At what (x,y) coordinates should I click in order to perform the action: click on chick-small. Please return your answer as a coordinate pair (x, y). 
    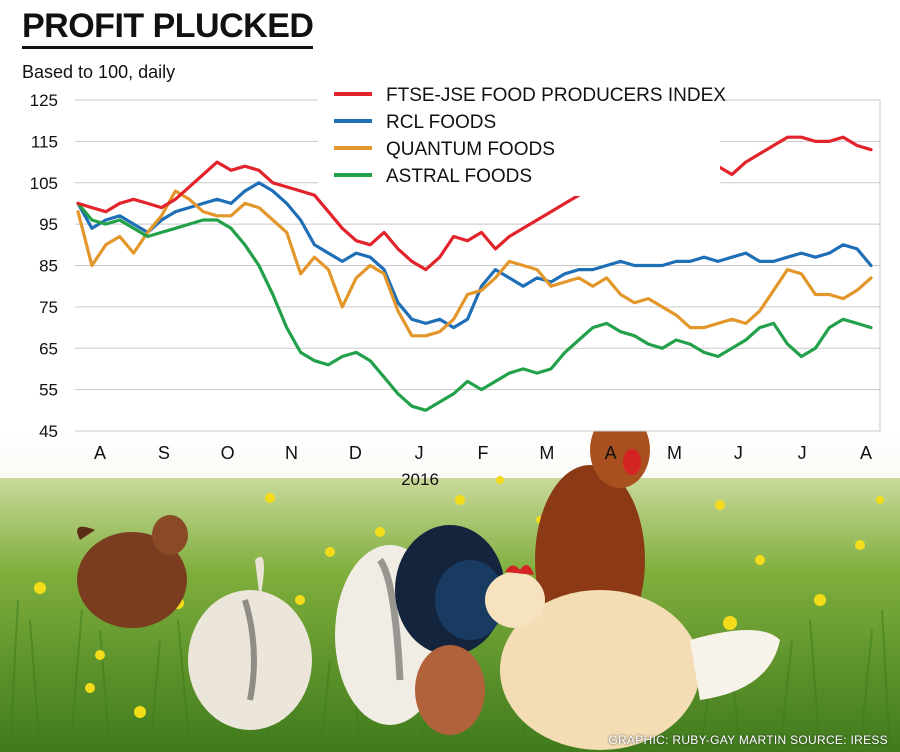
    Looking at the image, I should click on (450, 690).